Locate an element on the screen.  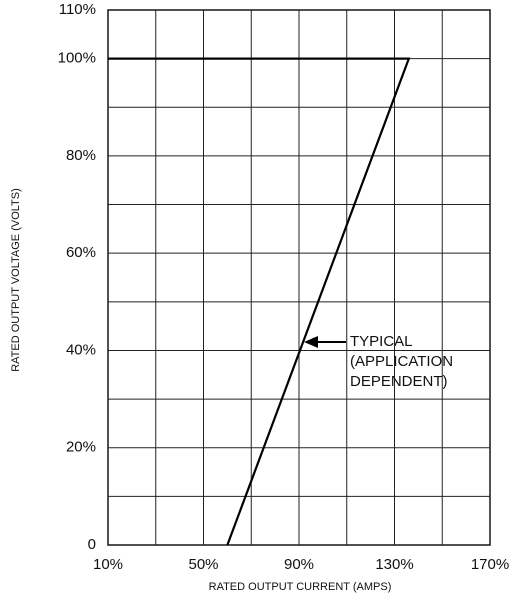
y-tick-label: 80% is located at coordinates (81, 155).